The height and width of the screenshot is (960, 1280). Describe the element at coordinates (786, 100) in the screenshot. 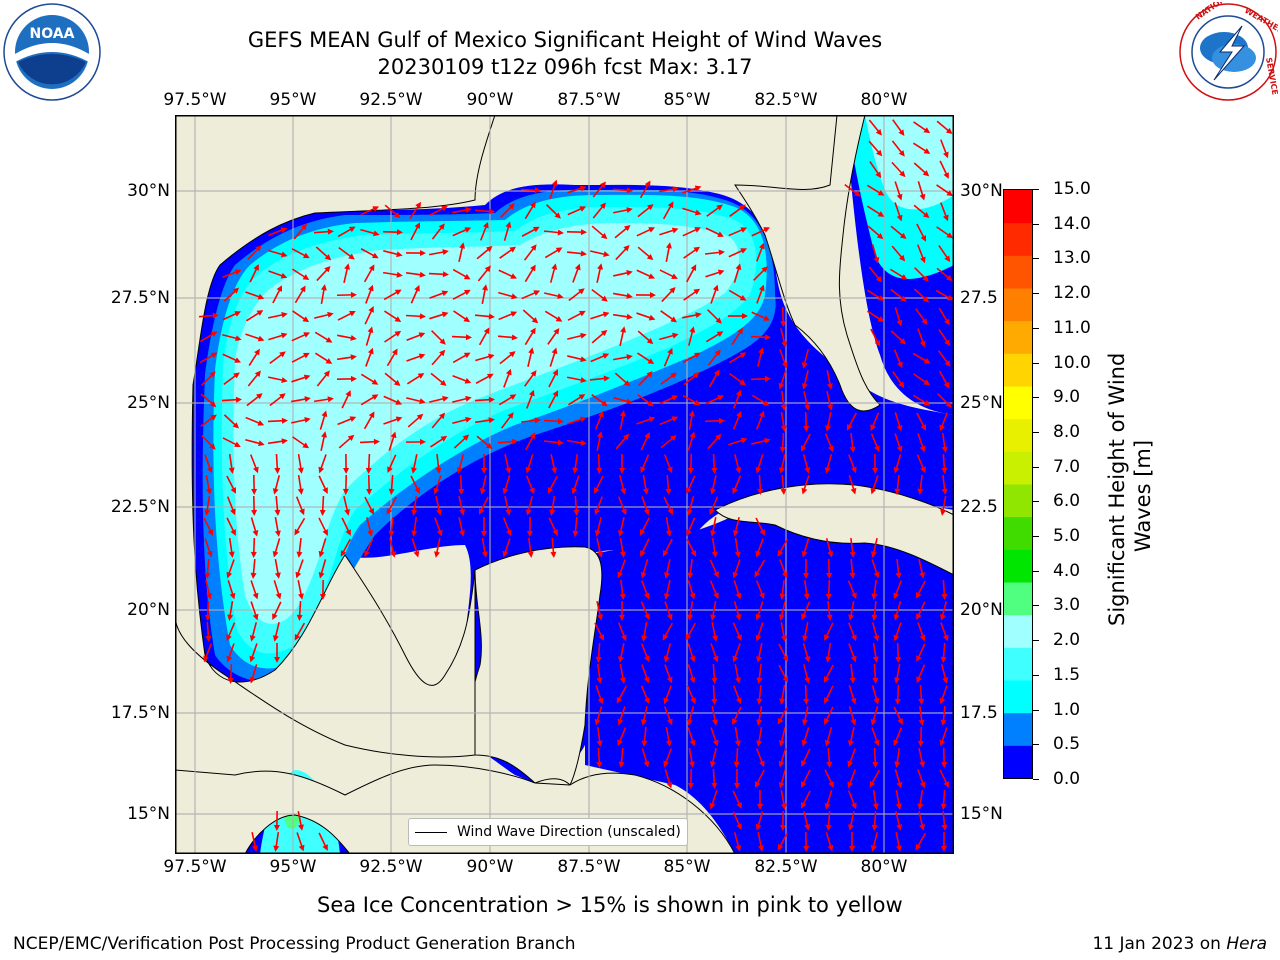

I see `top-lon-tick: 82.5°W` at that location.